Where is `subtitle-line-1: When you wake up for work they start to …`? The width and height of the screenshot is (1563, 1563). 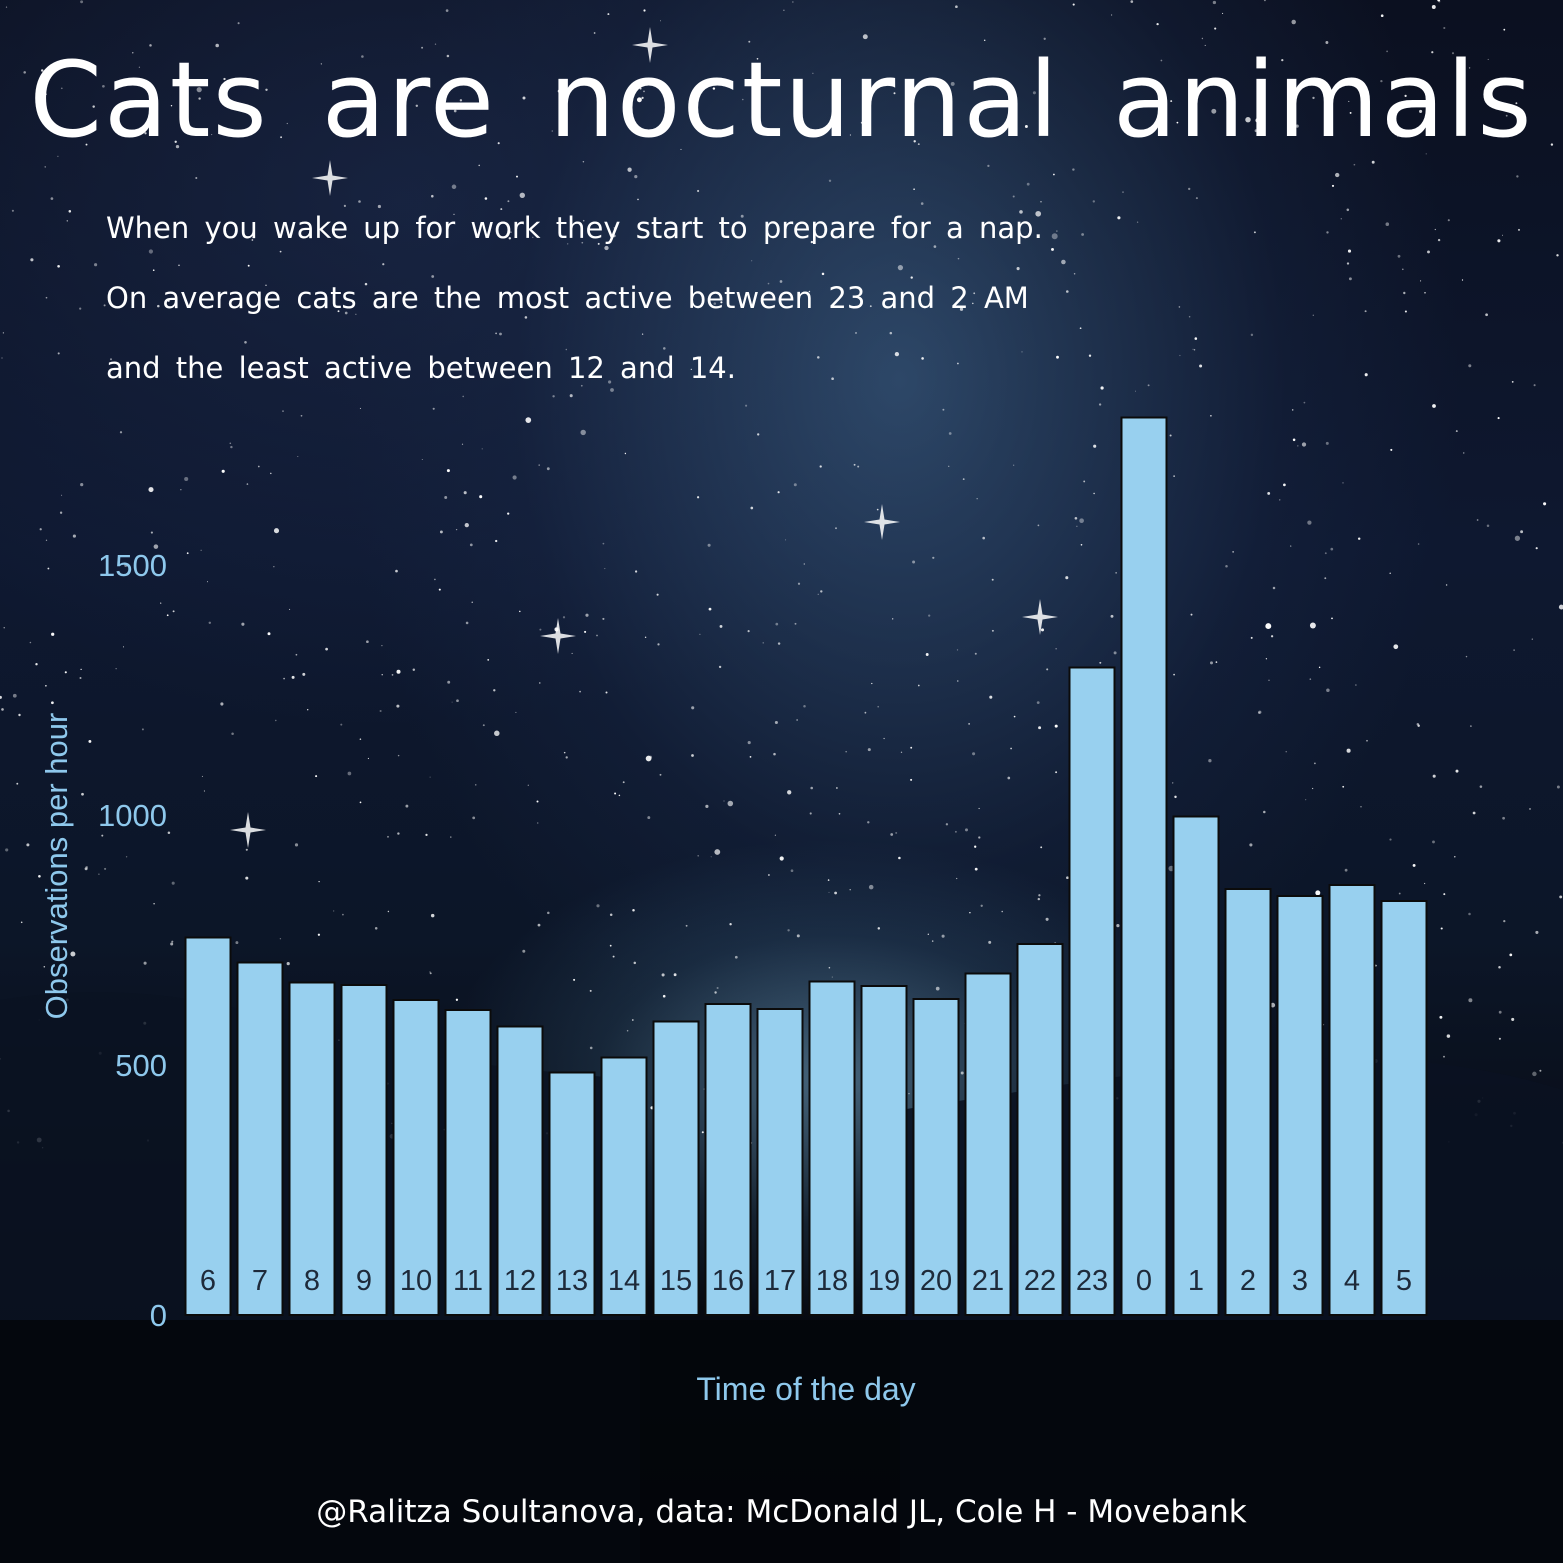 subtitle-line-1: When you wake up for work they start to … is located at coordinates (574, 228).